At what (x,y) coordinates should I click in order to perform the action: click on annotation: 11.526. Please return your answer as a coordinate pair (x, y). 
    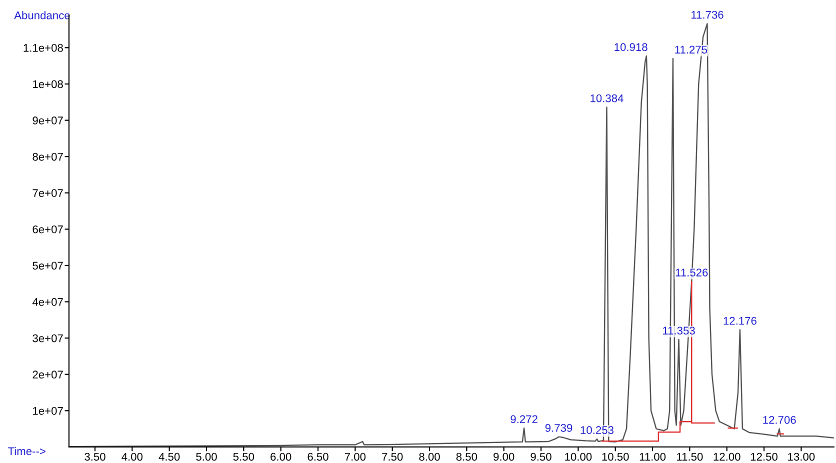
    Looking at the image, I should click on (692, 272).